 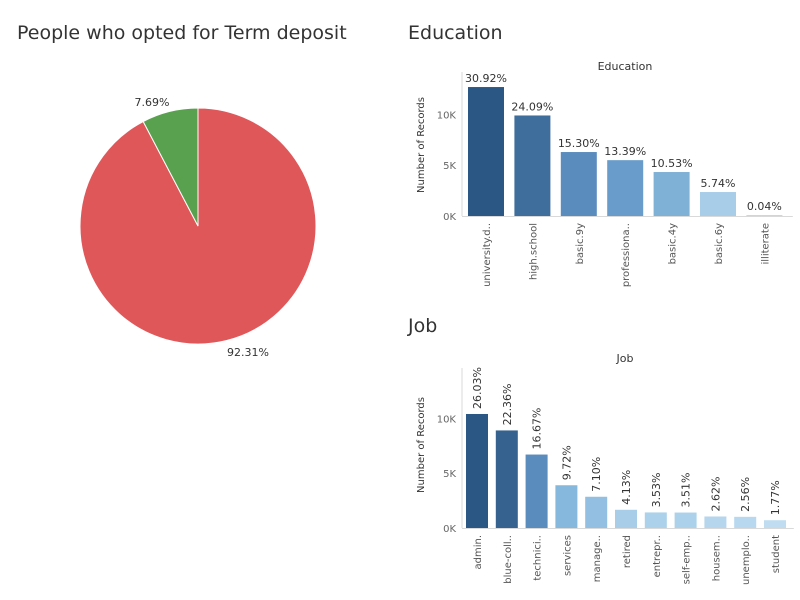 What do you see at coordinates (776, 554) in the screenshot?
I see `job-category-label-10: student` at bounding box center [776, 554].